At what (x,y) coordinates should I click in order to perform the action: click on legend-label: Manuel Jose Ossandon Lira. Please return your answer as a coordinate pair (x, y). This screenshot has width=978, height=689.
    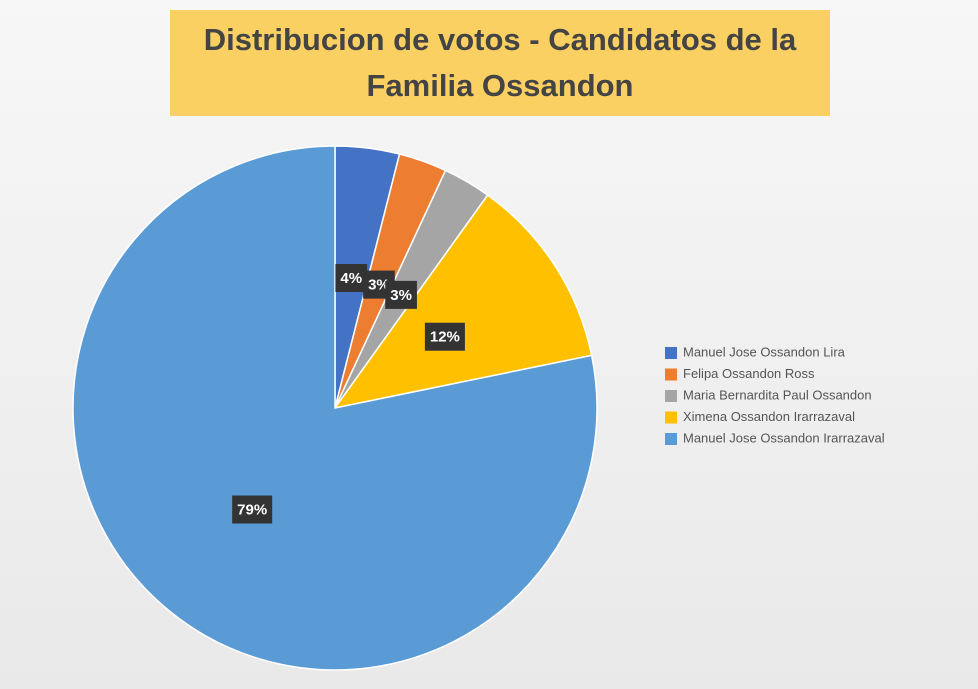
    Looking at the image, I should click on (764, 351).